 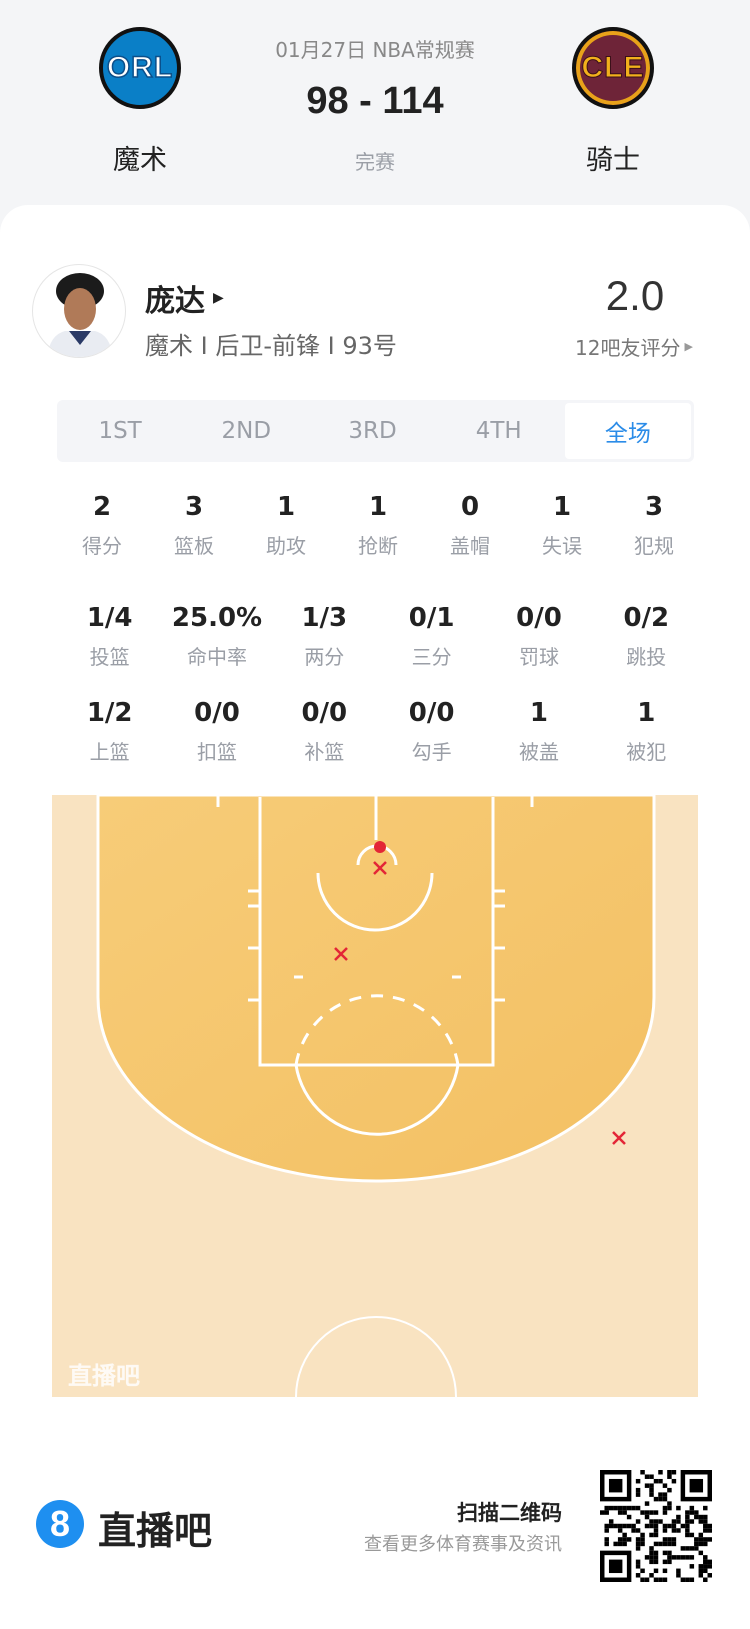 I want to click on center-circle, so click(x=376, y=1356).